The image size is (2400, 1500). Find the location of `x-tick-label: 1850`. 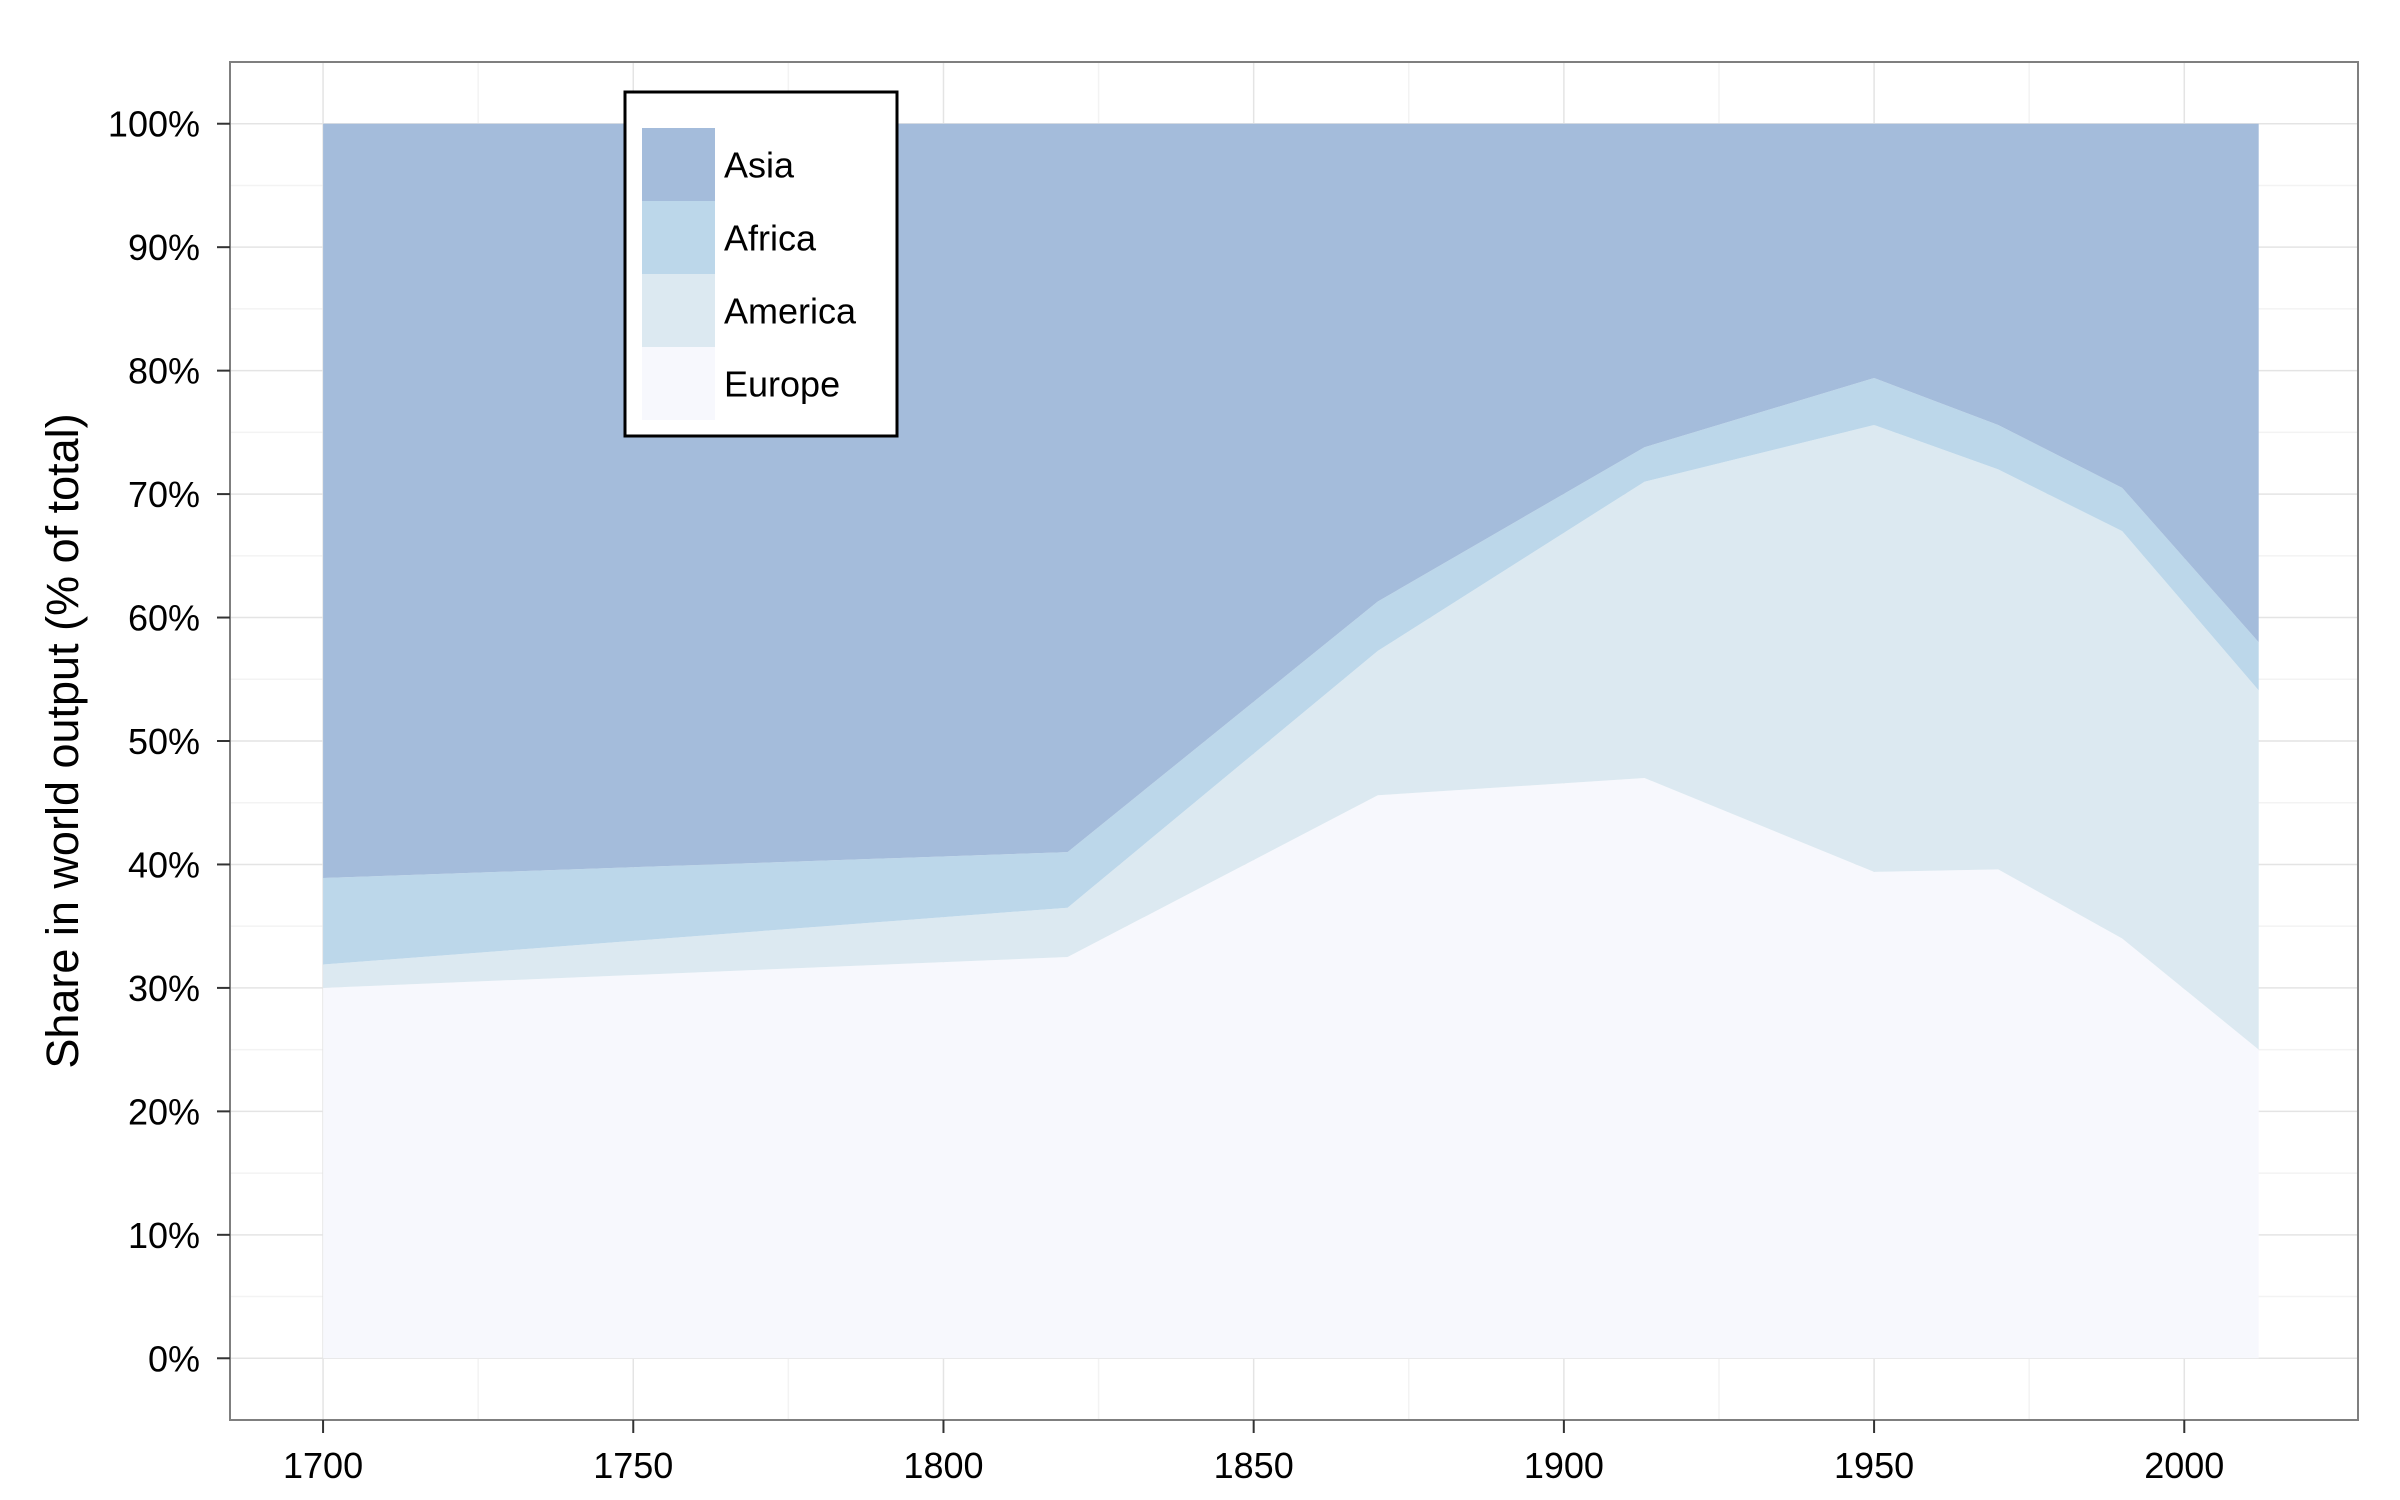

x-tick-label: 1850 is located at coordinates (1254, 1465).